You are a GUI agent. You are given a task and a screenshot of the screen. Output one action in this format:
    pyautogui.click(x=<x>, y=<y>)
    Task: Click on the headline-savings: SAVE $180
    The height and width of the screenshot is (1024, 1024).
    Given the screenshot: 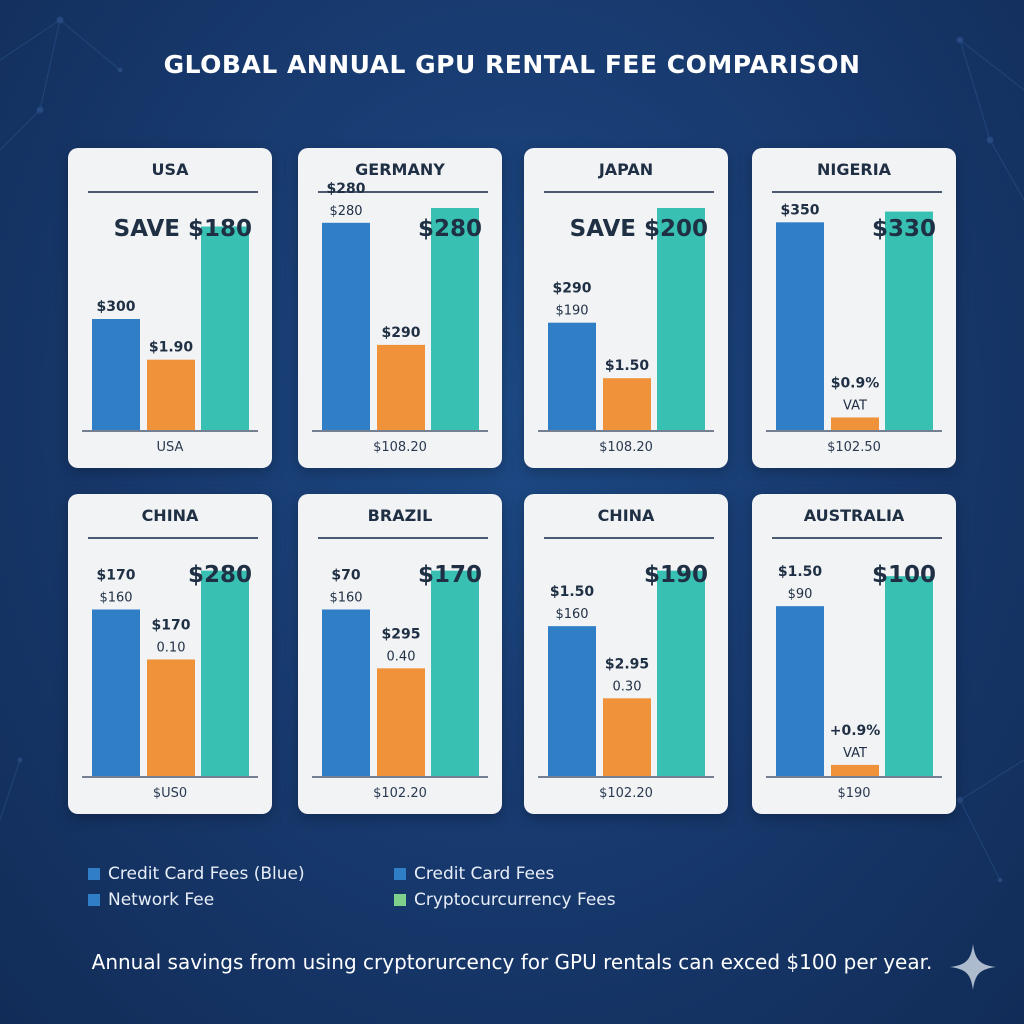 What is the action you would take?
    pyautogui.click(x=183, y=229)
    